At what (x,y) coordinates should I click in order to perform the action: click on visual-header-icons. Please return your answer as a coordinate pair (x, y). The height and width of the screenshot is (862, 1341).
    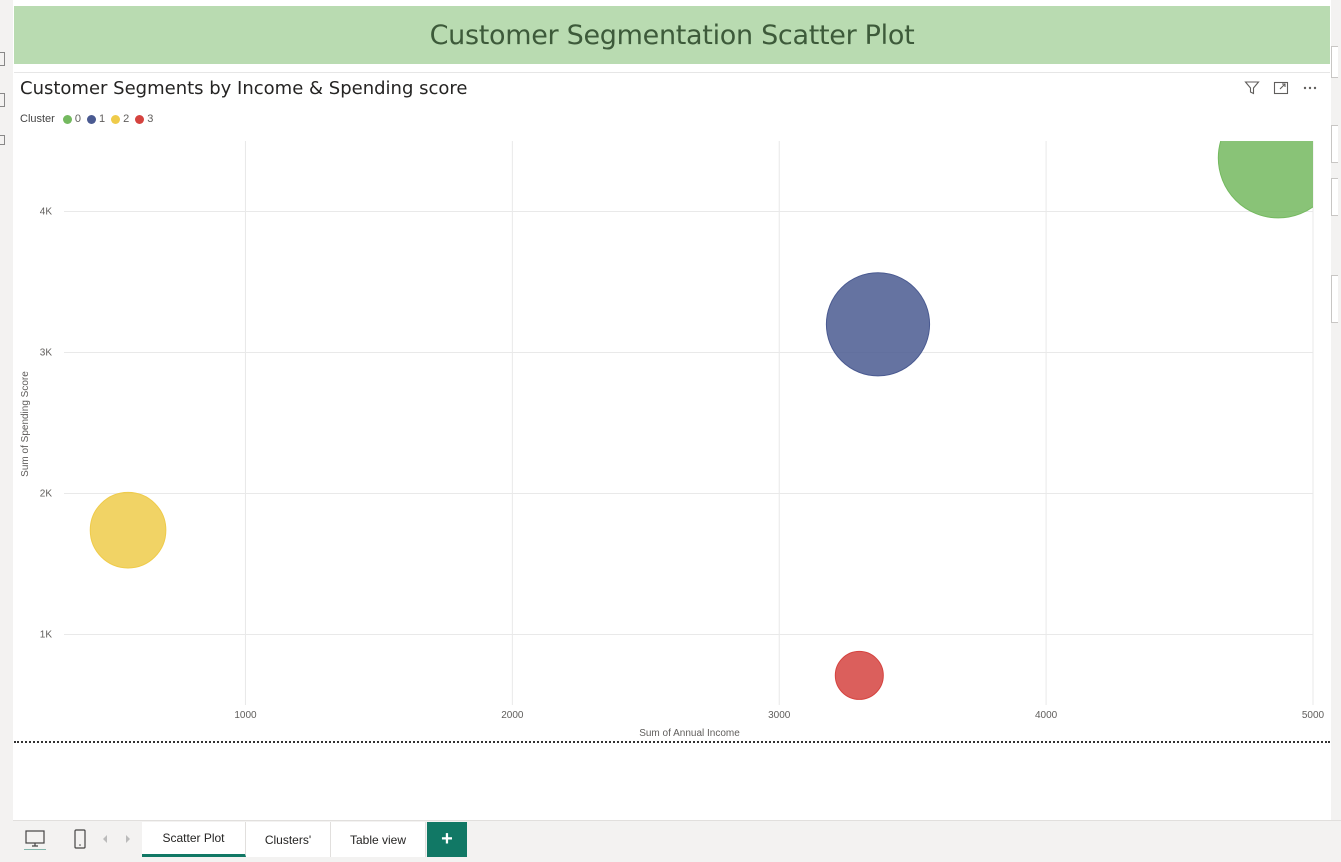
    Looking at the image, I should click on (1280, 87).